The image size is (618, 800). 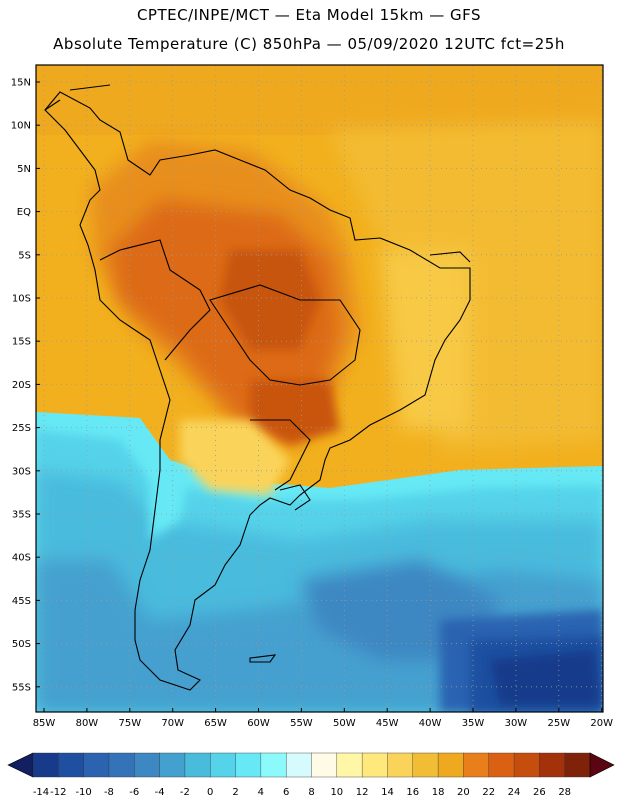 What do you see at coordinates (412, 792) in the screenshot?
I see `colorbar-label: 16` at bounding box center [412, 792].